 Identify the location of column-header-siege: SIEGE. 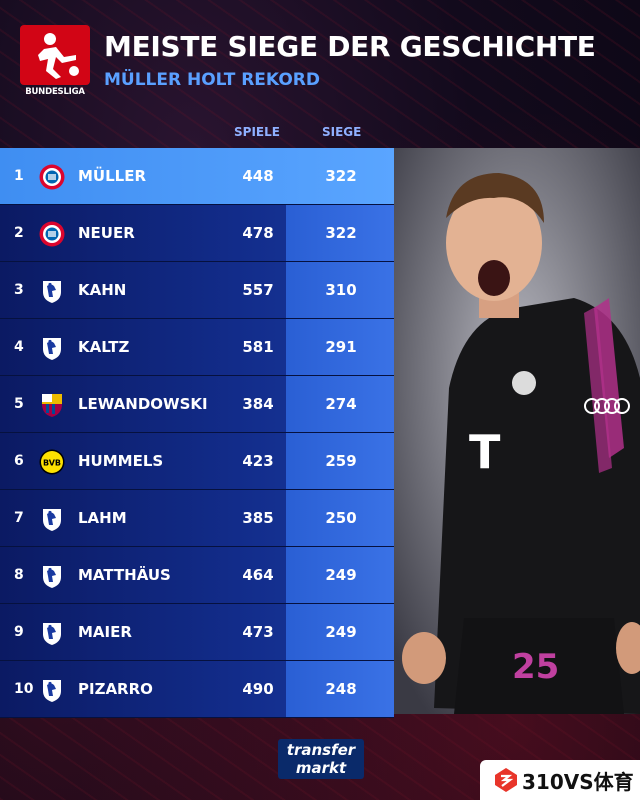
(342, 132).